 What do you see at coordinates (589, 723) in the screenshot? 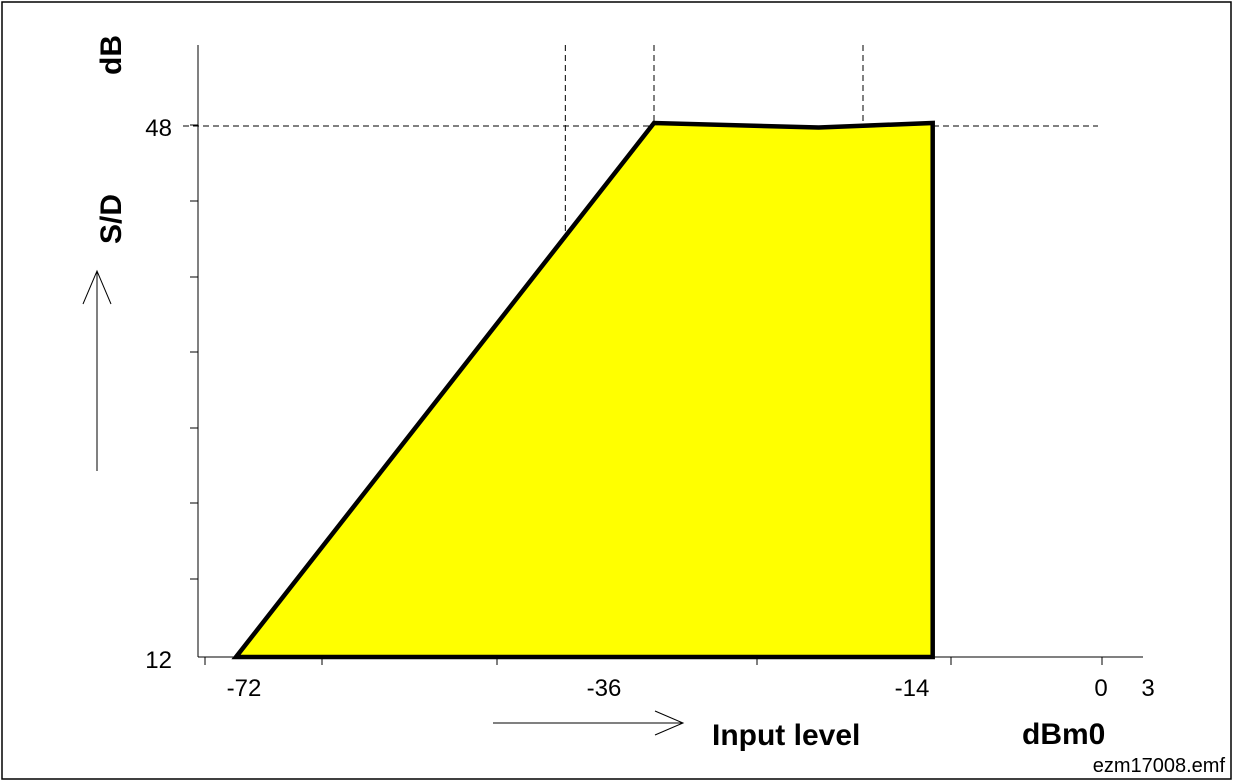
I see `x-axis-arrow` at bounding box center [589, 723].